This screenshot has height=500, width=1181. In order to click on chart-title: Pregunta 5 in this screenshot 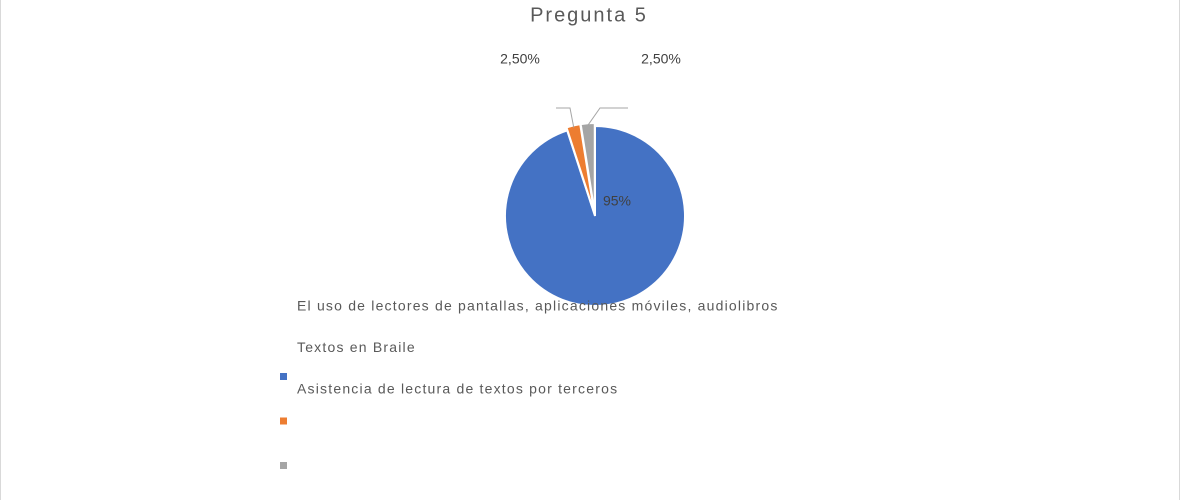, I will do `click(589, 15)`.